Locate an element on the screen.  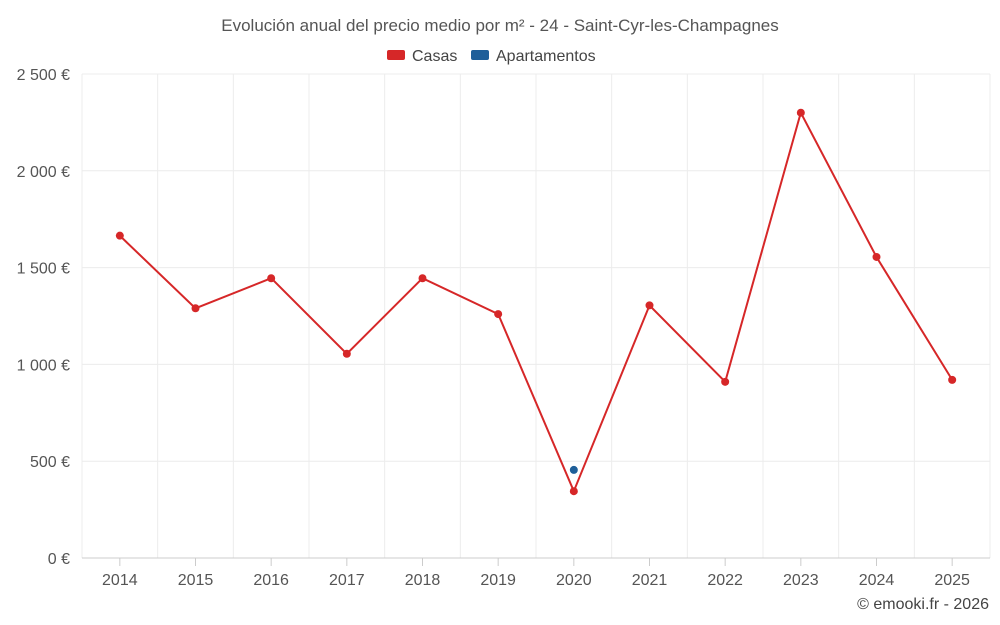
y-tick-label: 1 500 € is located at coordinates (43, 269).